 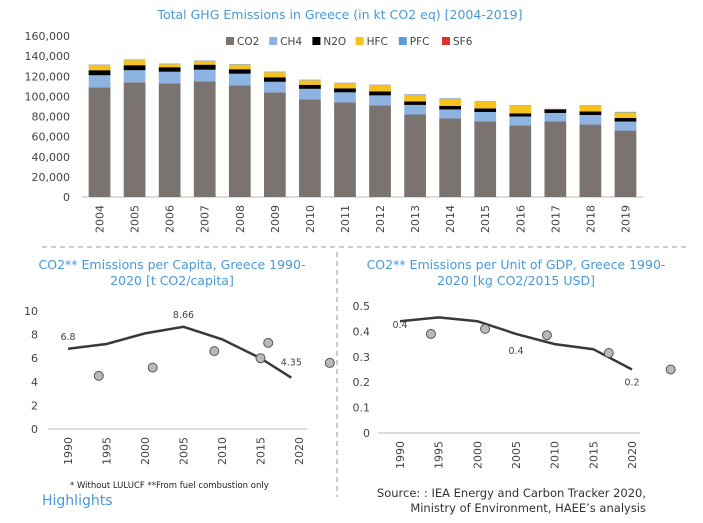 What do you see at coordinates (625, 219) in the screenshot?
I see `bar-x-tick: 2019` at bounding box center [625, 219].